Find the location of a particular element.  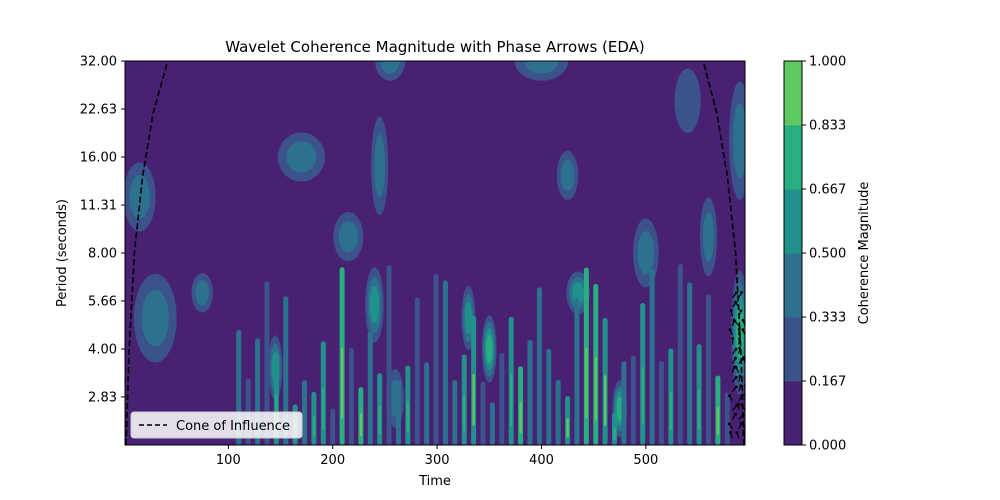

x-tick-label-500: 500 is located at coordinates (645, 460).